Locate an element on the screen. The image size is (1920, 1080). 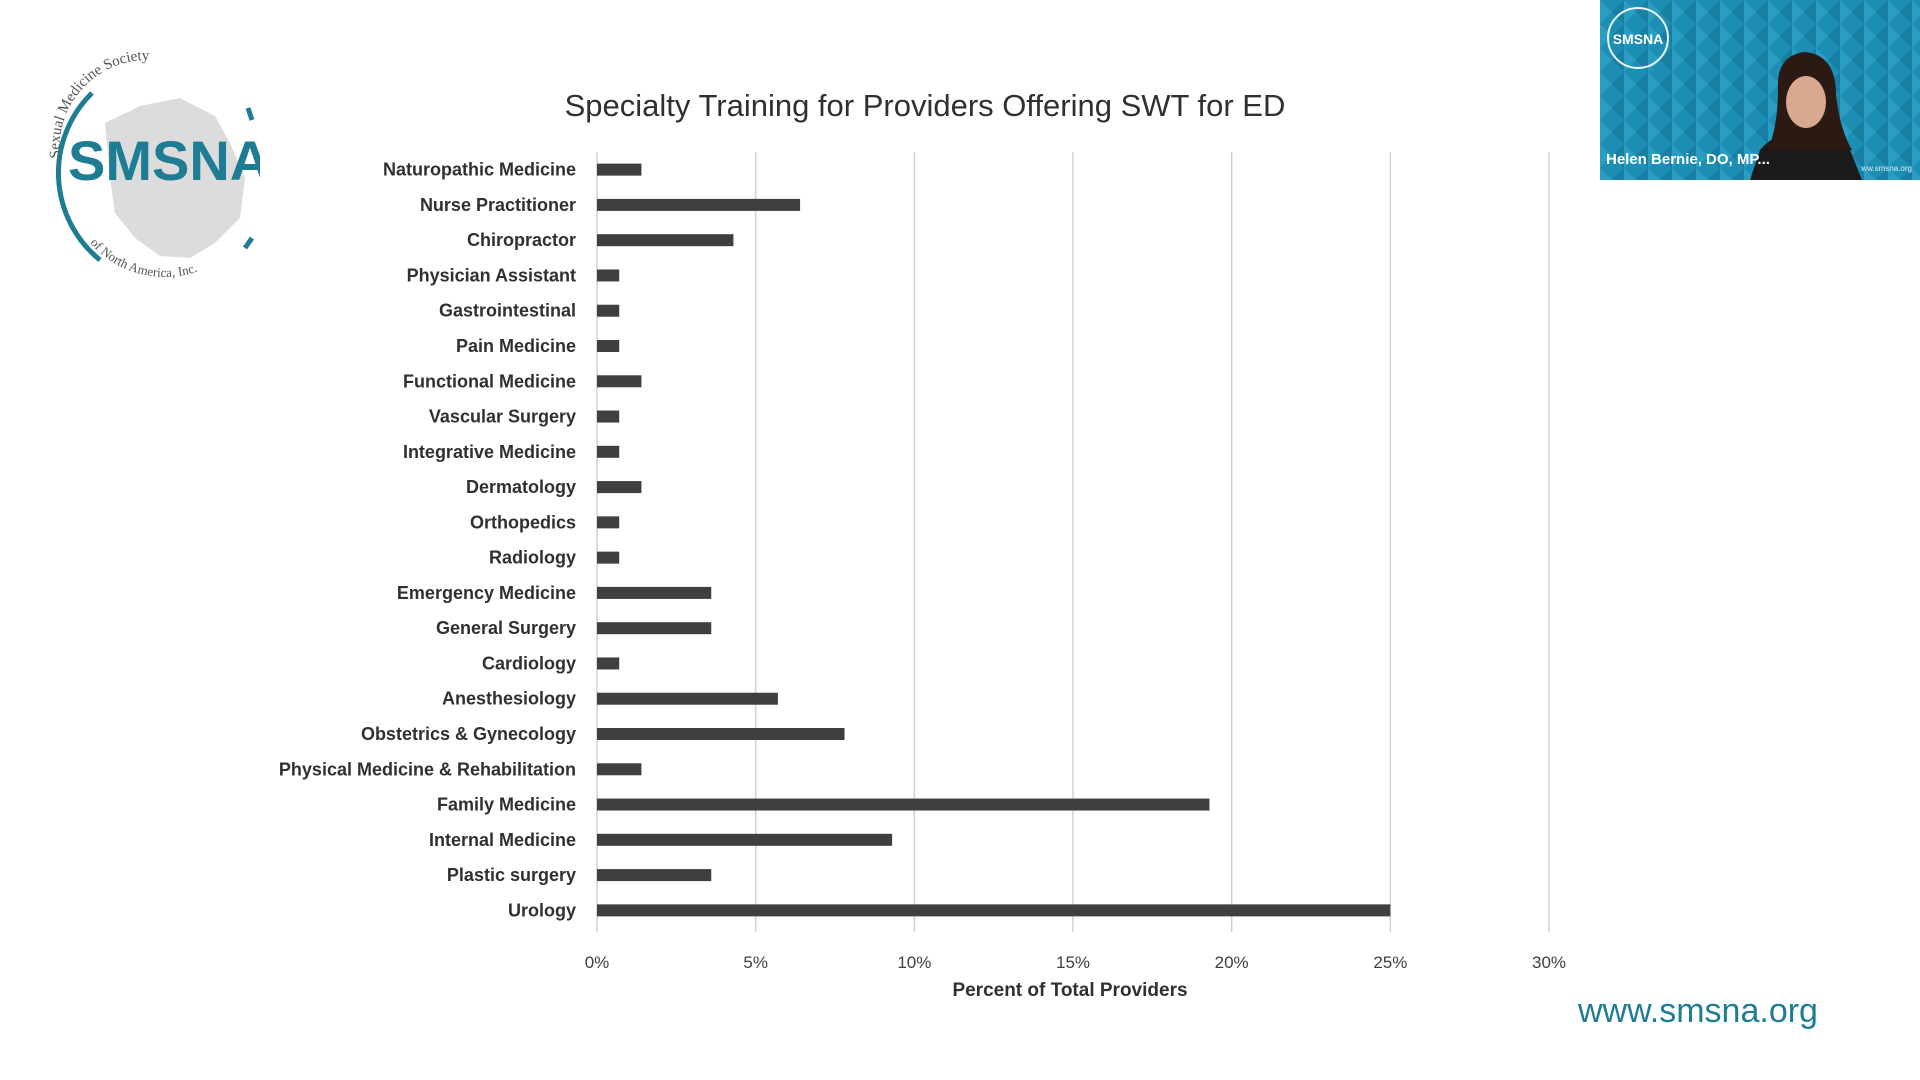
x-tick-label: 20% is located at coordinates (1232, 962).